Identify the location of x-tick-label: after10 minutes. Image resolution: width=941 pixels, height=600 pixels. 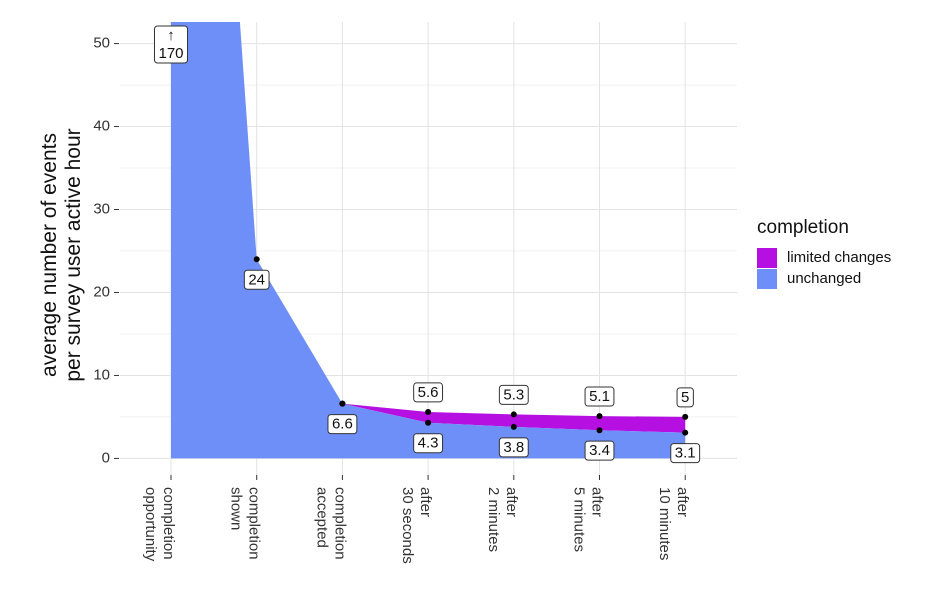
(673, 523).